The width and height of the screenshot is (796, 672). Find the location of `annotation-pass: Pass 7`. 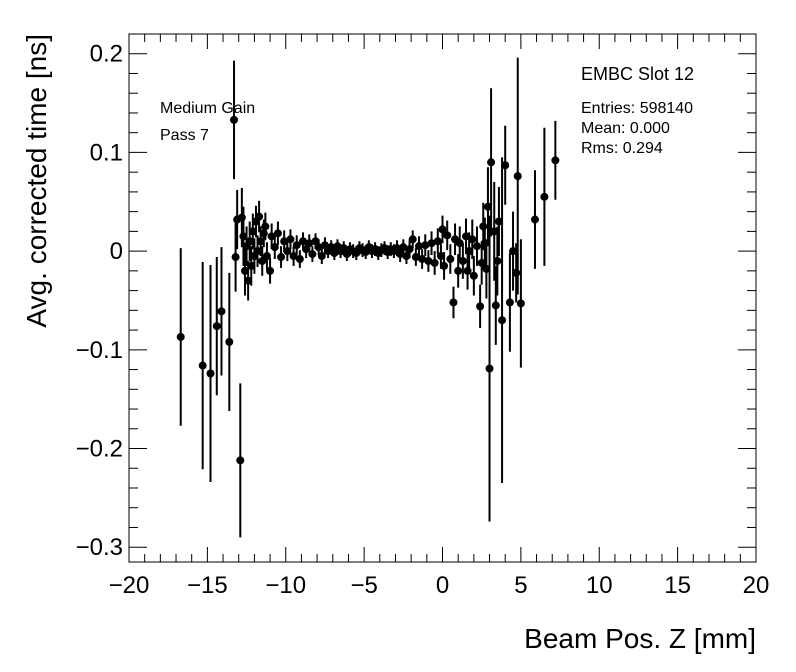

annotation-pass: Pass 7 is located at coordinates (184, 135).